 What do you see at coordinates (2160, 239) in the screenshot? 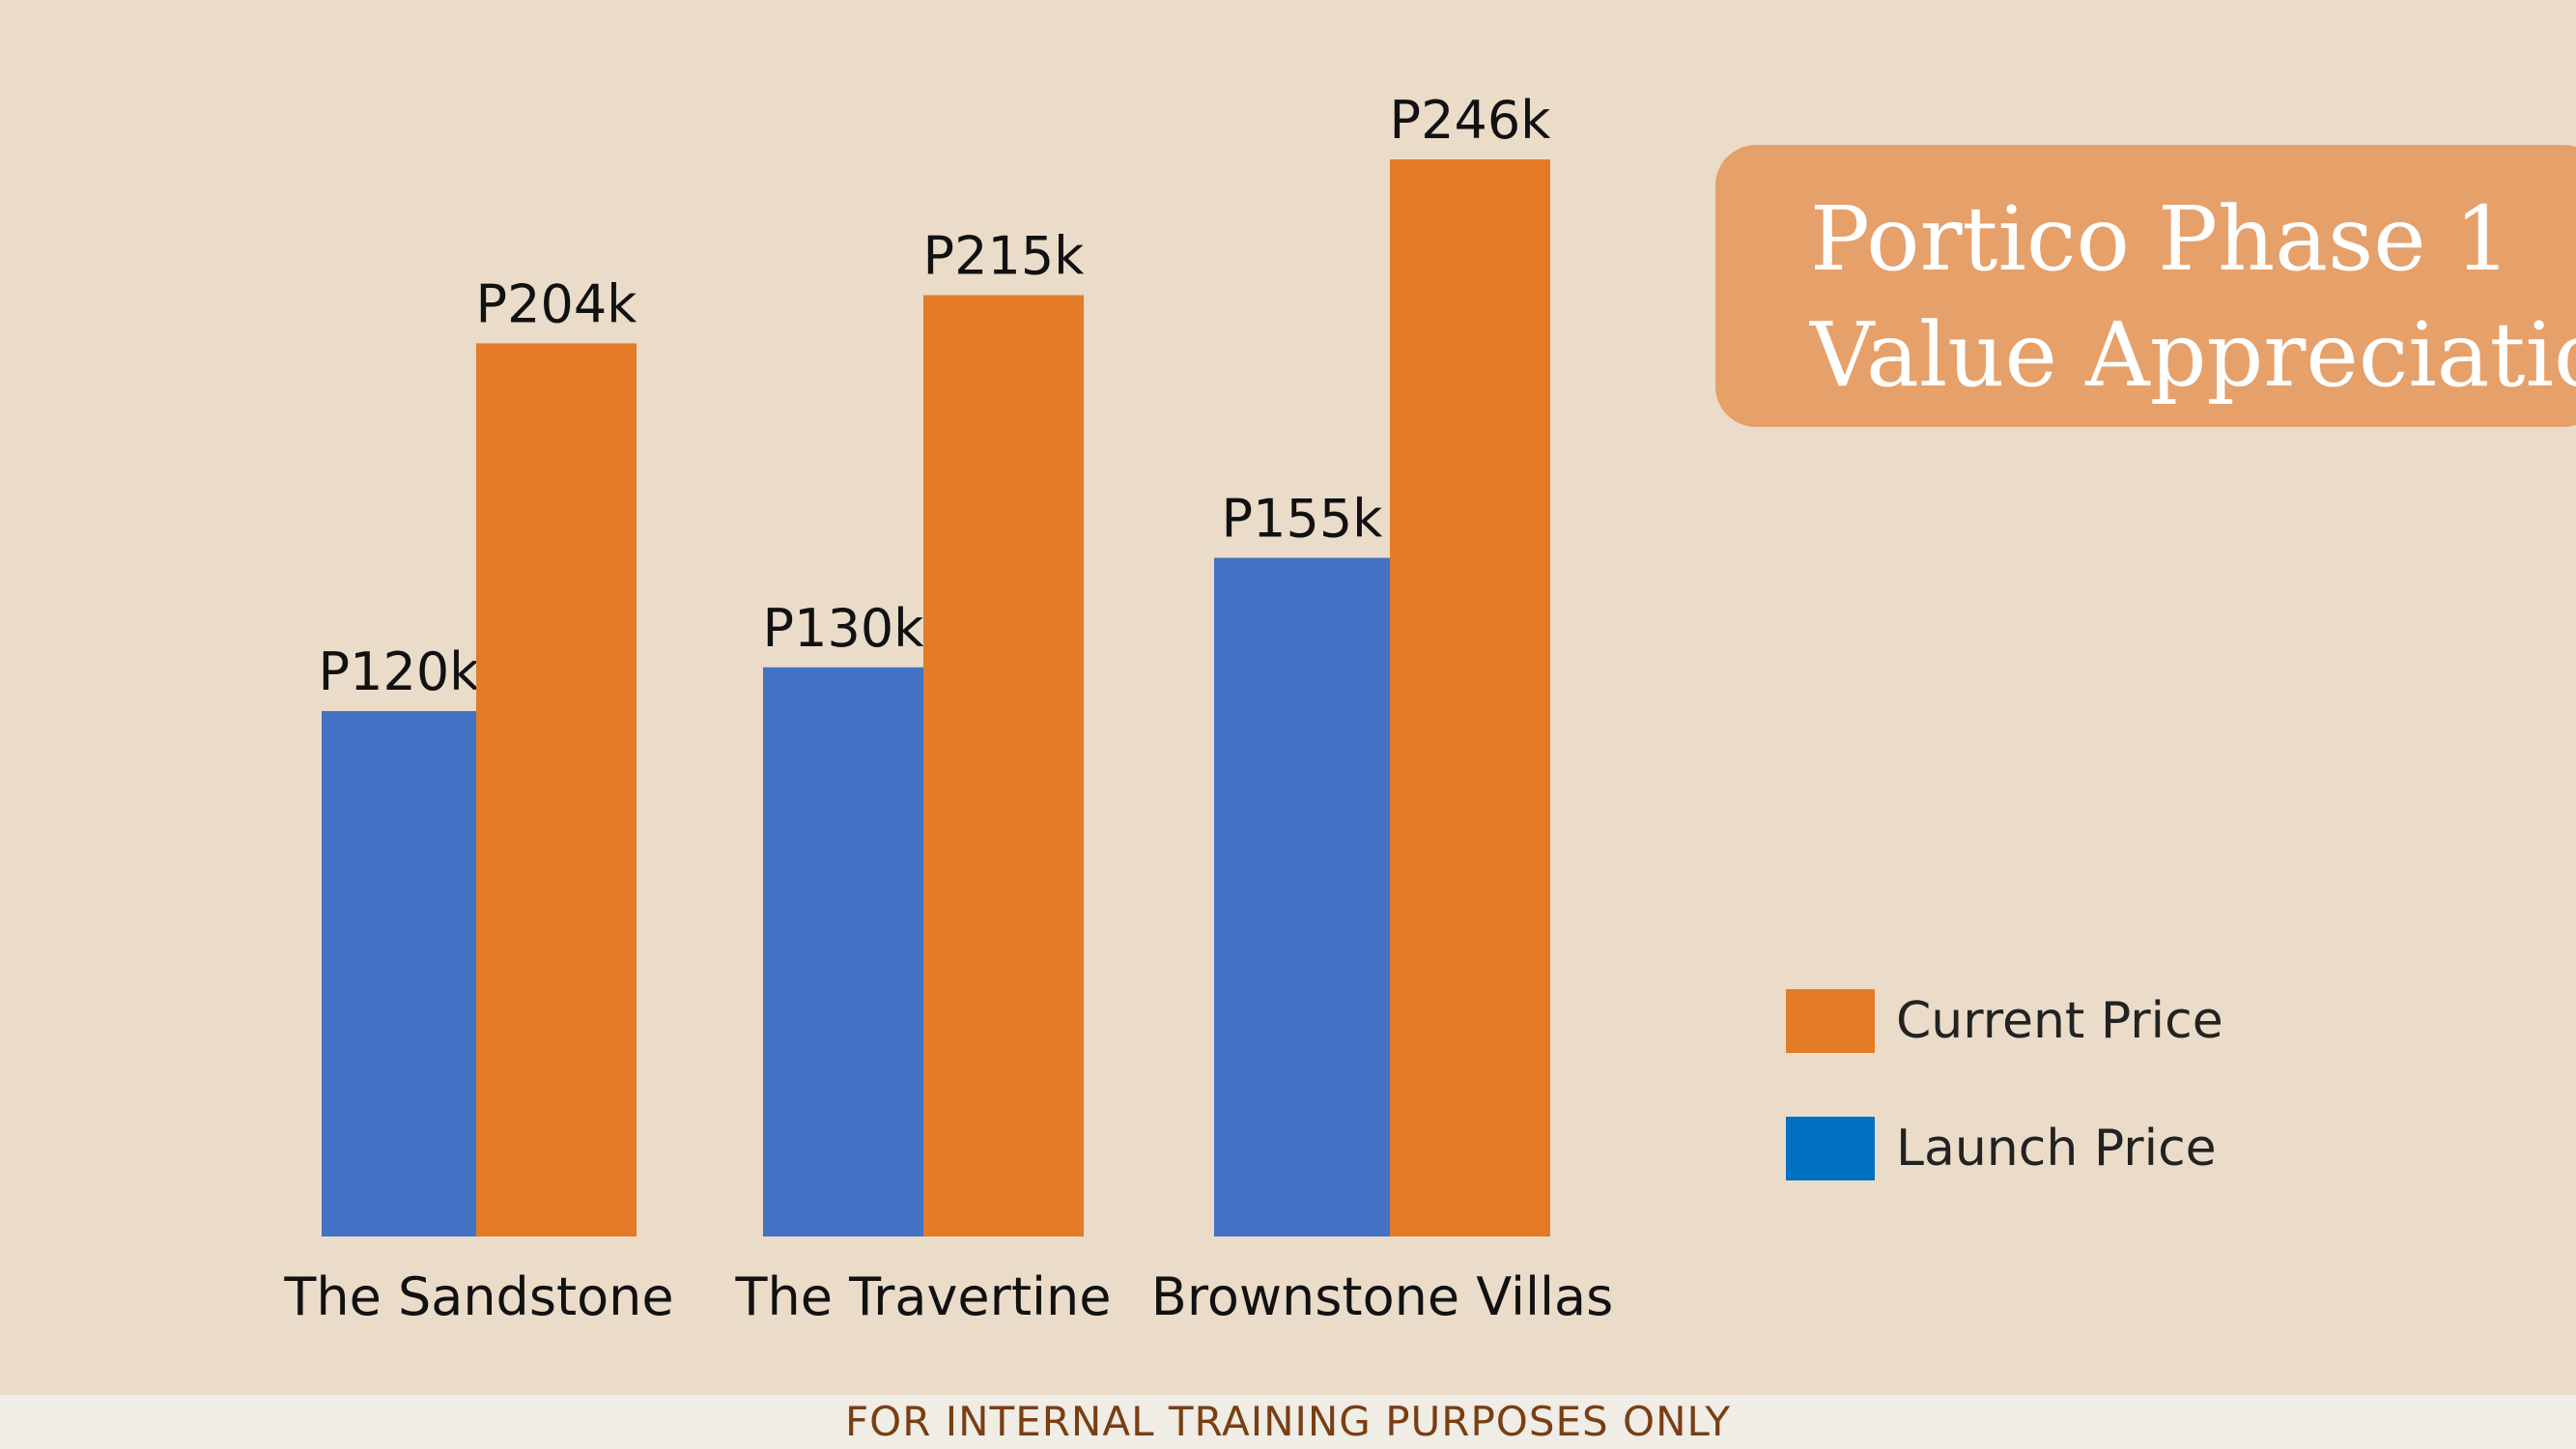
I see `chart-title-line-1: Portico Phase 1` at bounding box center [2160, 239].